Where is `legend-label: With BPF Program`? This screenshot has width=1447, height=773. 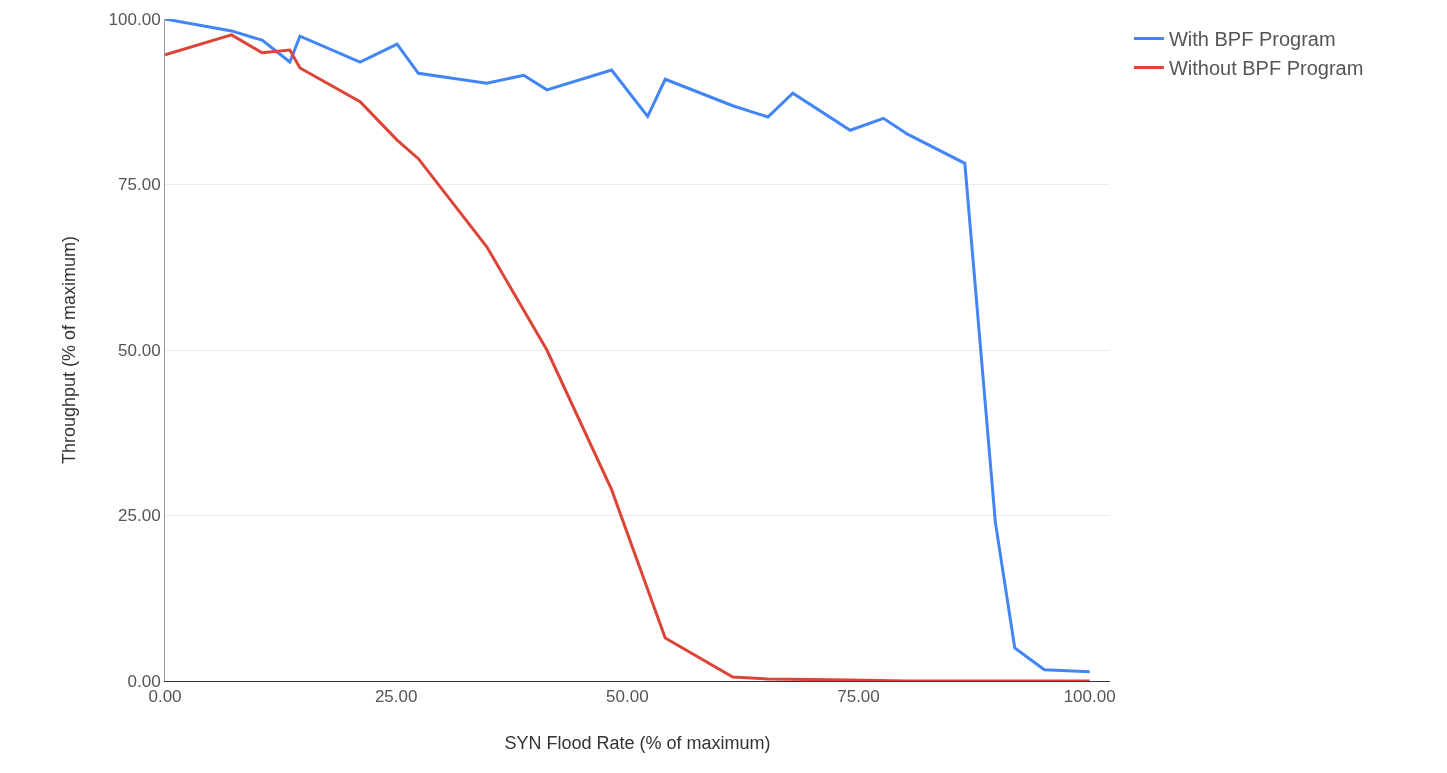 legend-label: With BPF Program is located at coordinates (1252, 39).